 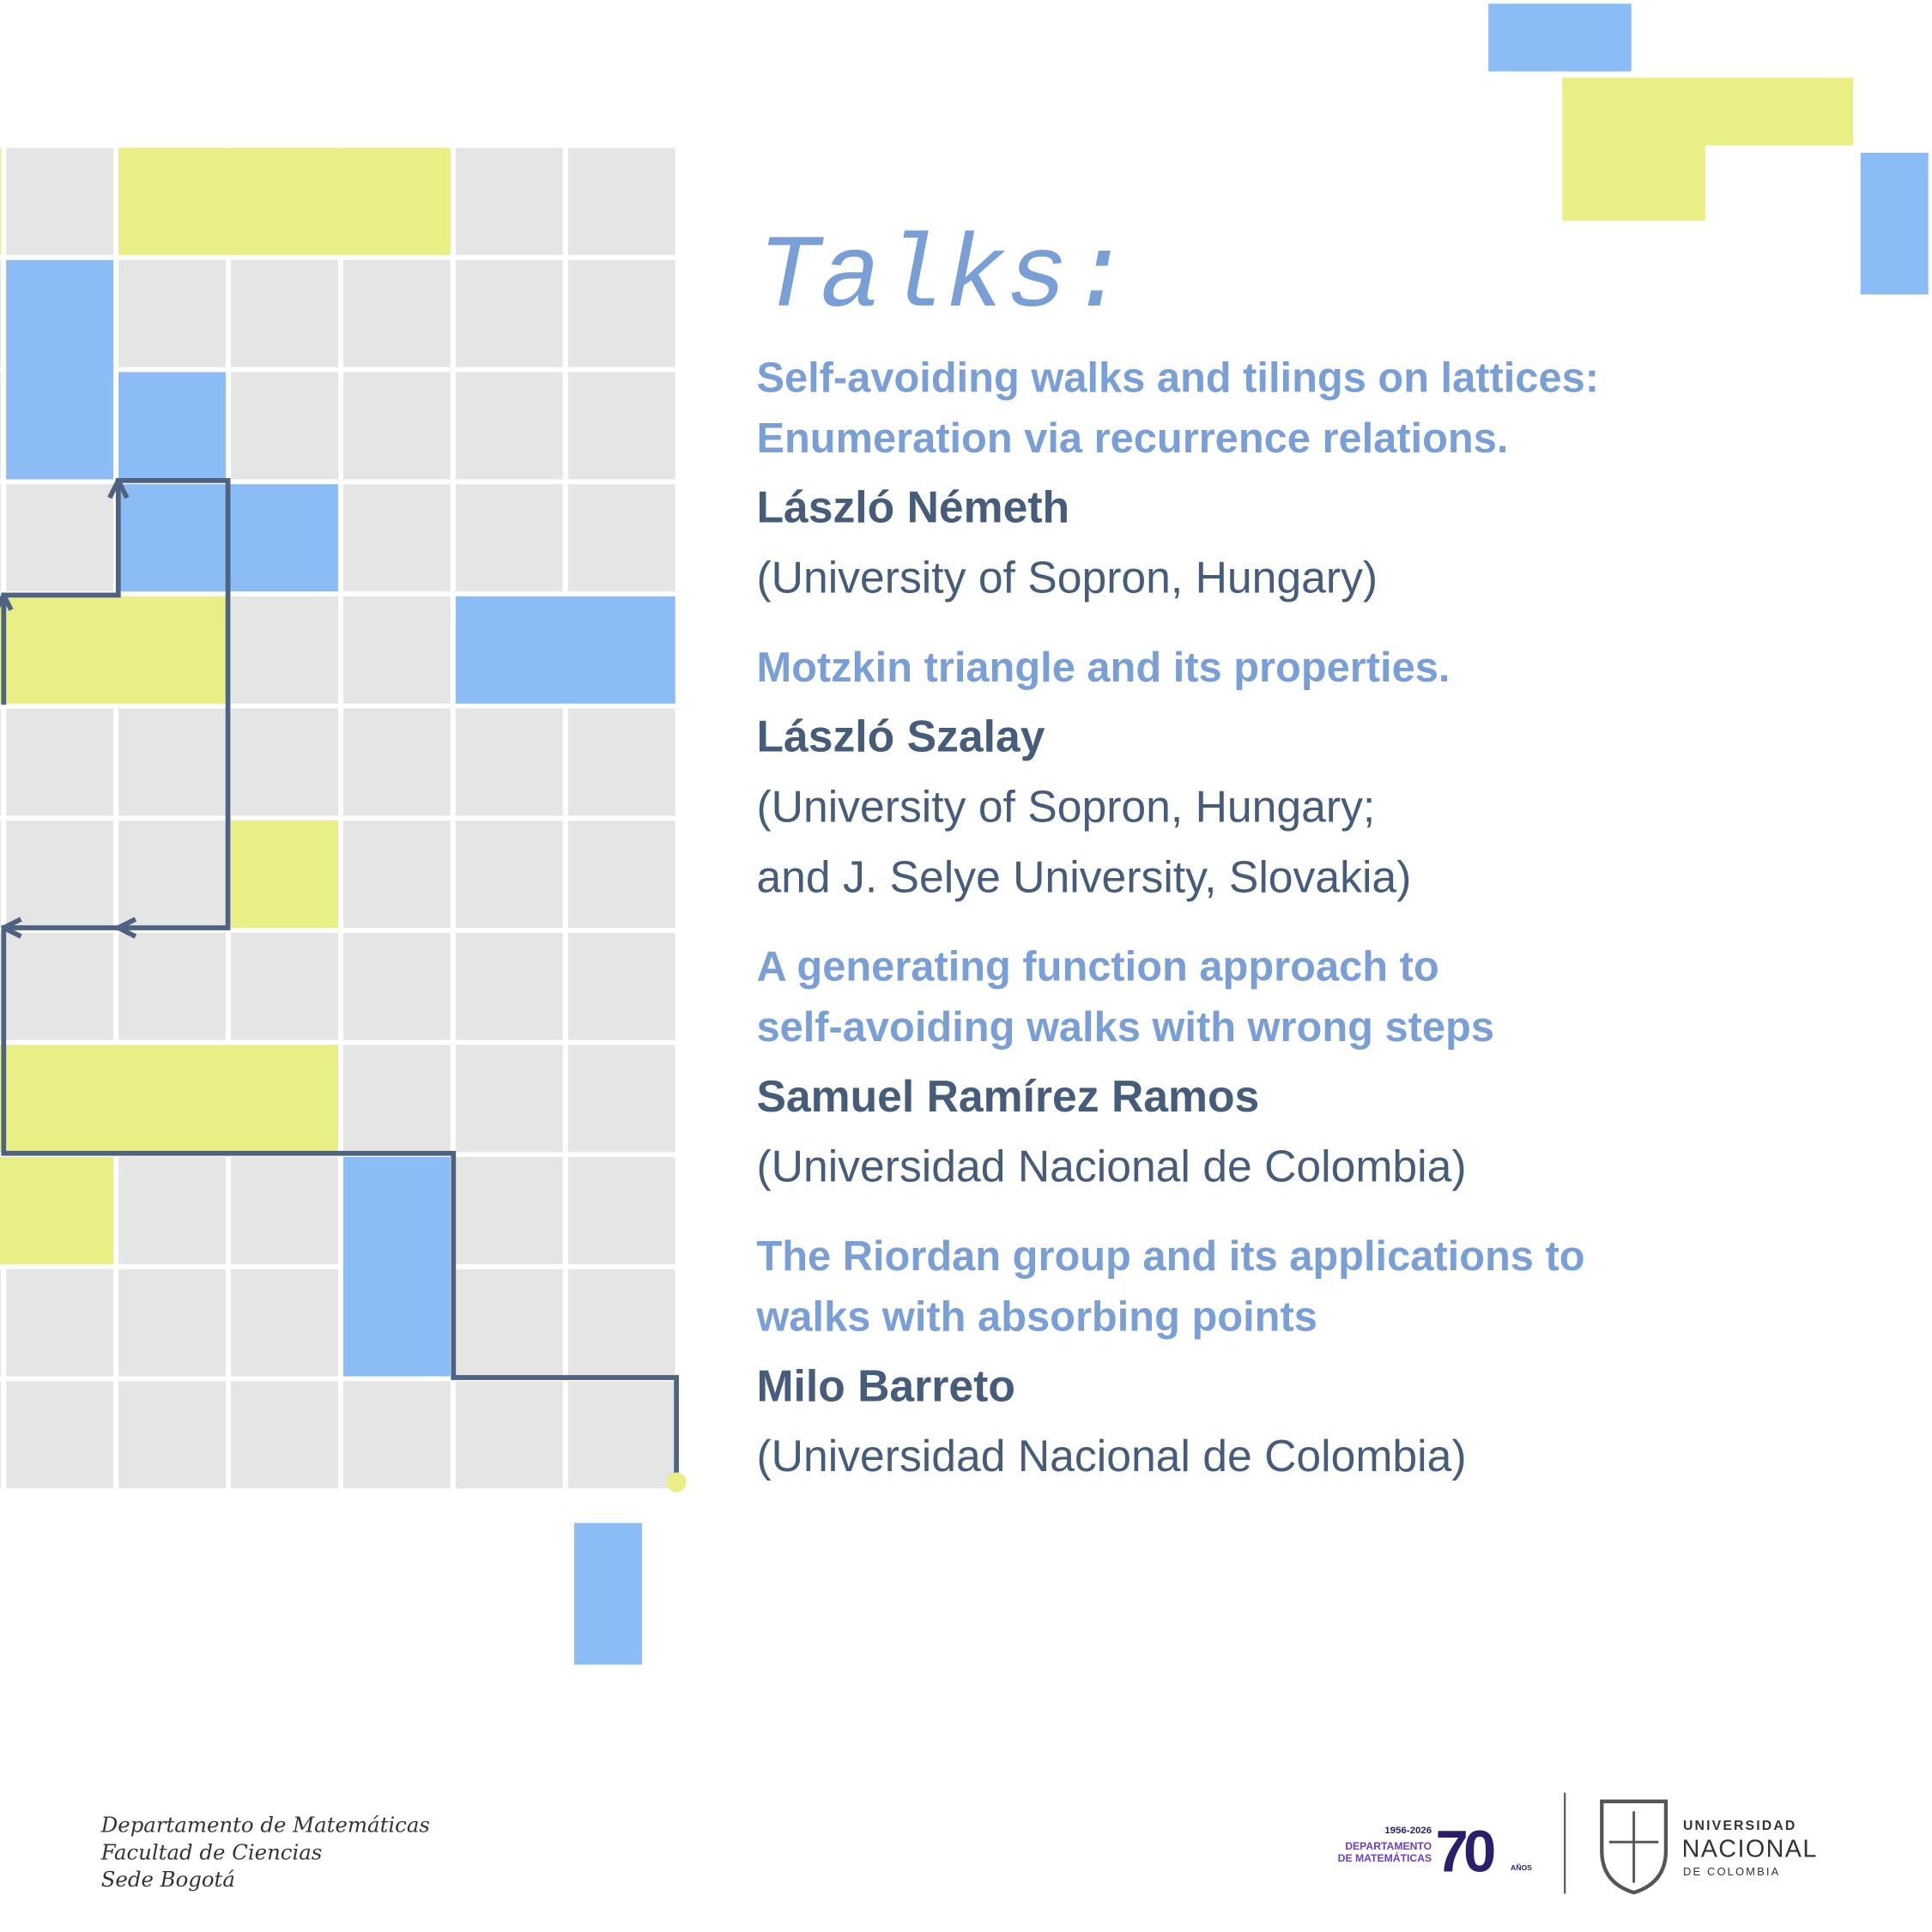 What do you see at coordinates (901, 737) in the screenshot?
I see `speaker: László Szalay` at bounding box center [901, 737].